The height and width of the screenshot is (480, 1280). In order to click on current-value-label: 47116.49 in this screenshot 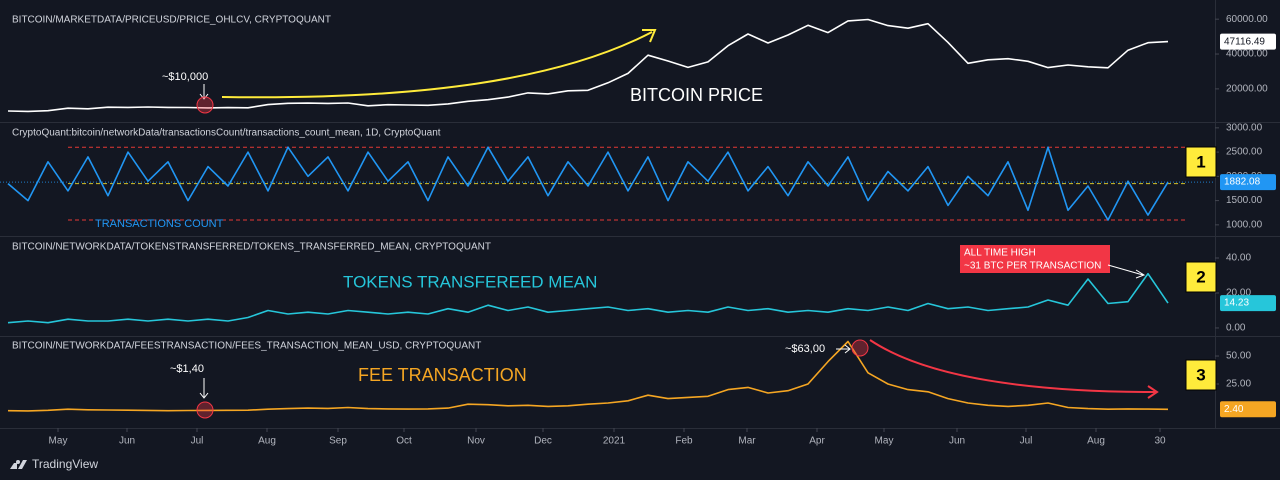, I will do `click(1244, 41)`.